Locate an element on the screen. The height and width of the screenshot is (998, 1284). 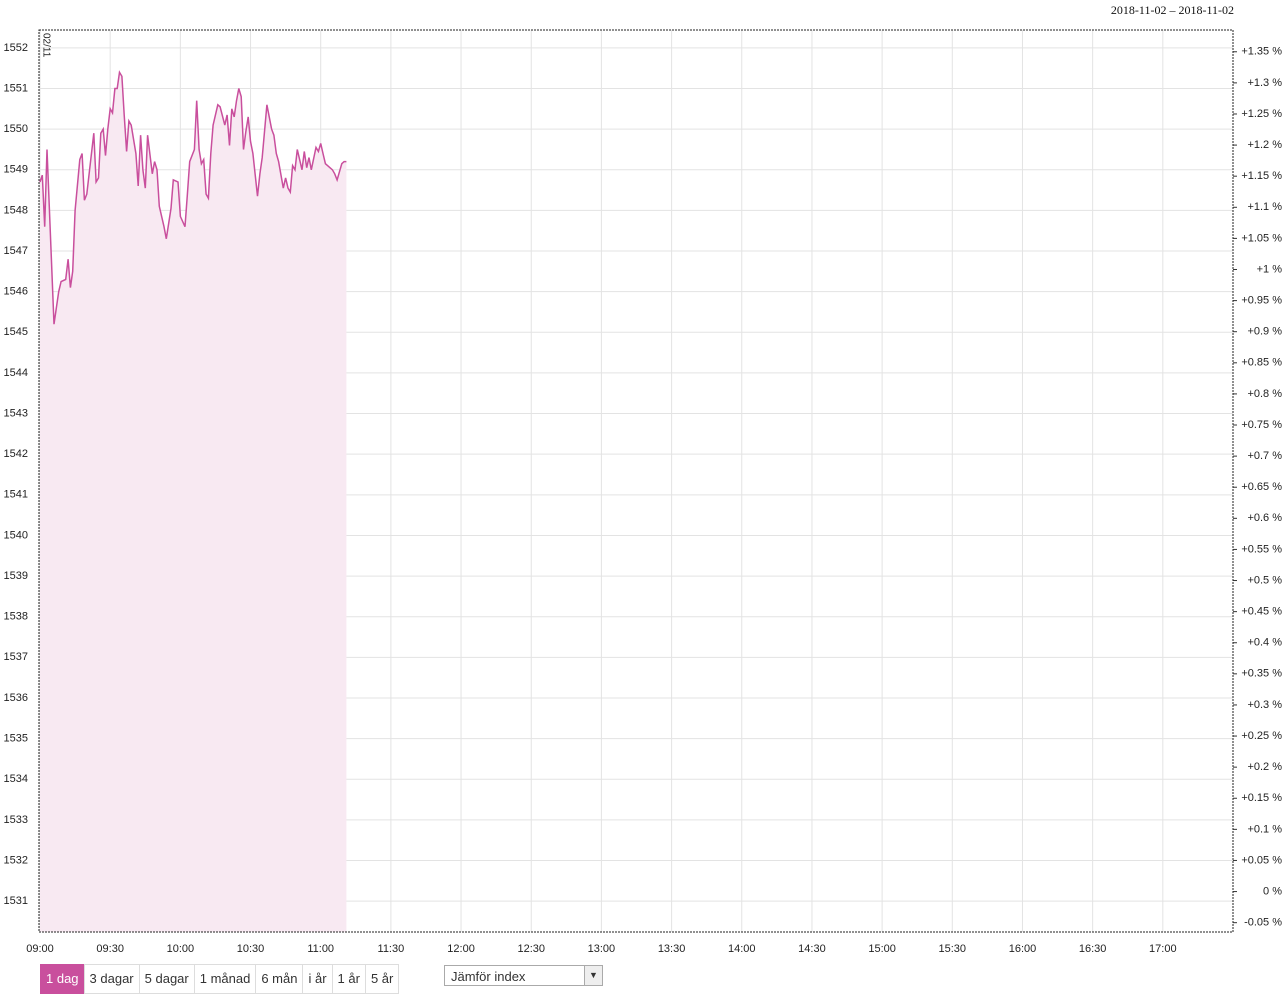
x-tick-label: 11:30 is located at coordinates (391, 949).